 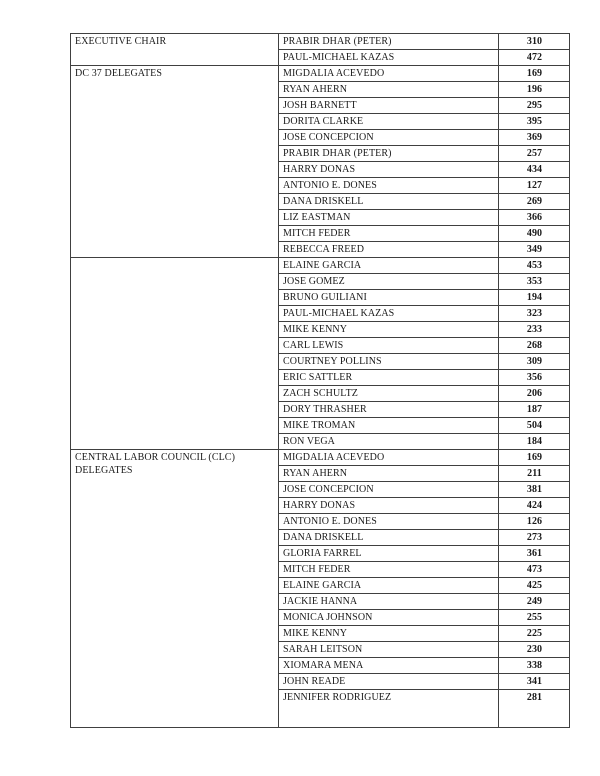 I want to click on candidate-name: LIZ EASTMAN, so click(x=388, y=217).